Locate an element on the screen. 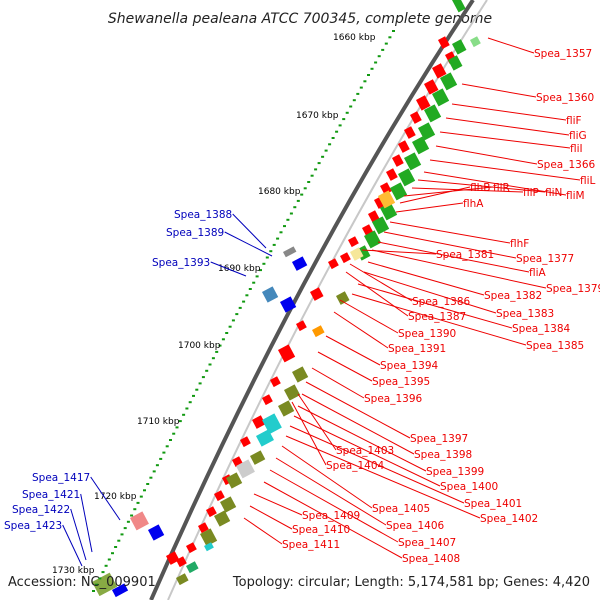 The width and height of the screenshot is (600, 600). gene-label: Spea_1422 is located at coordinates (41, 510).